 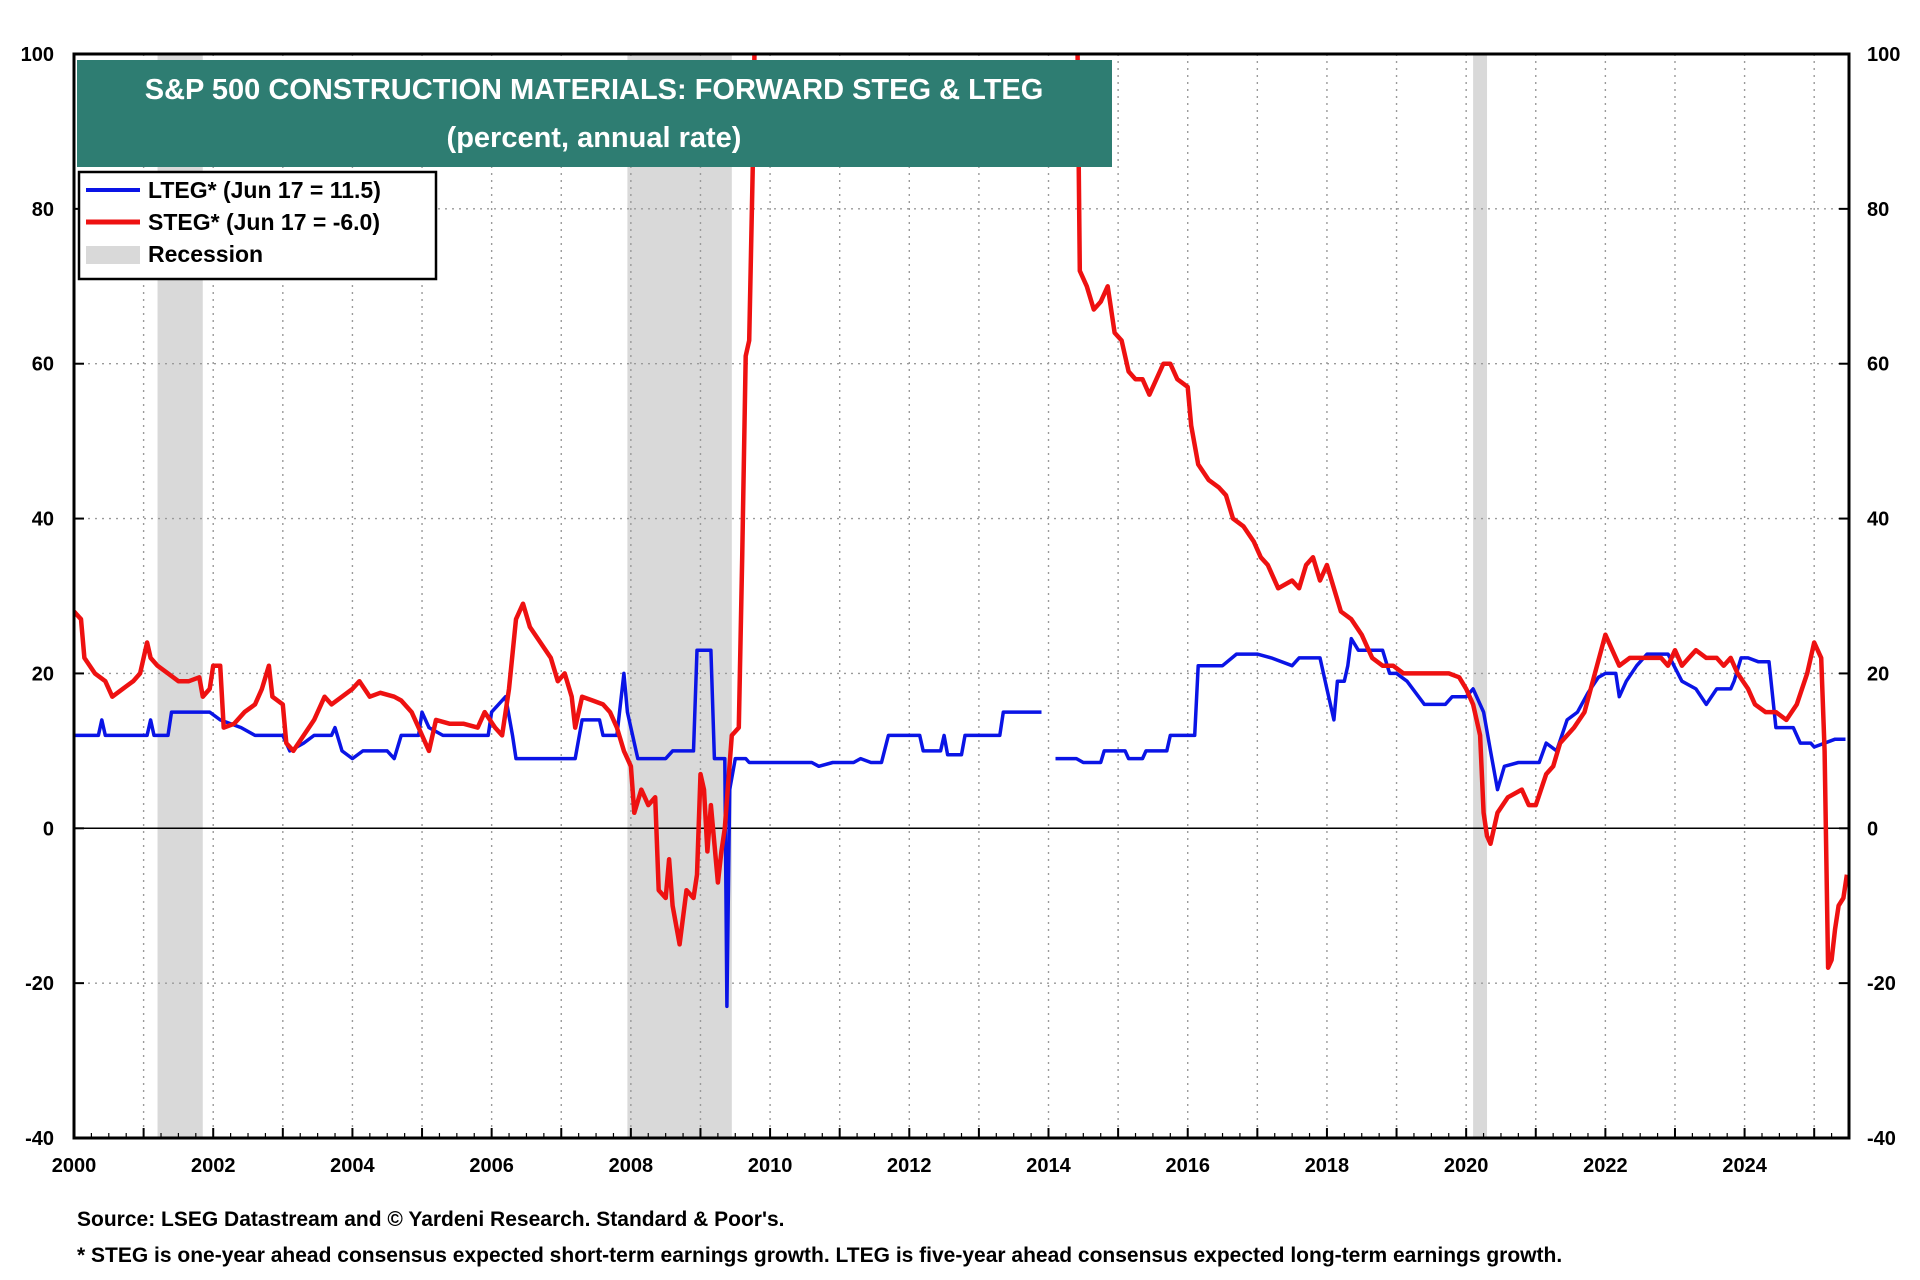 What do you see at coordinates (594, 138) in the screenshot?
I see `chart-subtitle: (percent, annual rate)` at bounding box center [594, 138].